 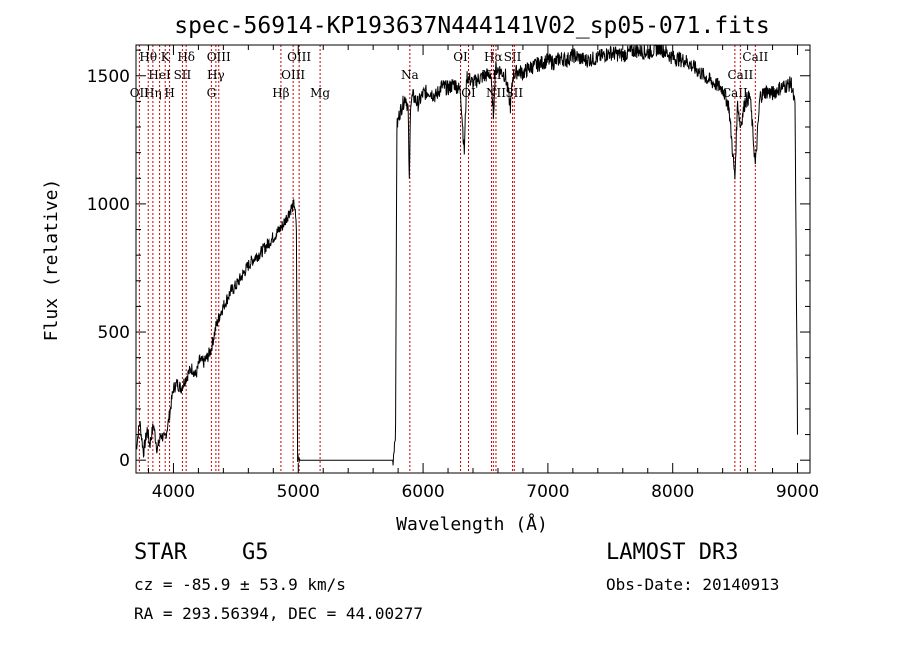 What do you see at coordinates (160, 552) in the screenshot?
I see `object-class: STAR` at bounding box center [160, 552].